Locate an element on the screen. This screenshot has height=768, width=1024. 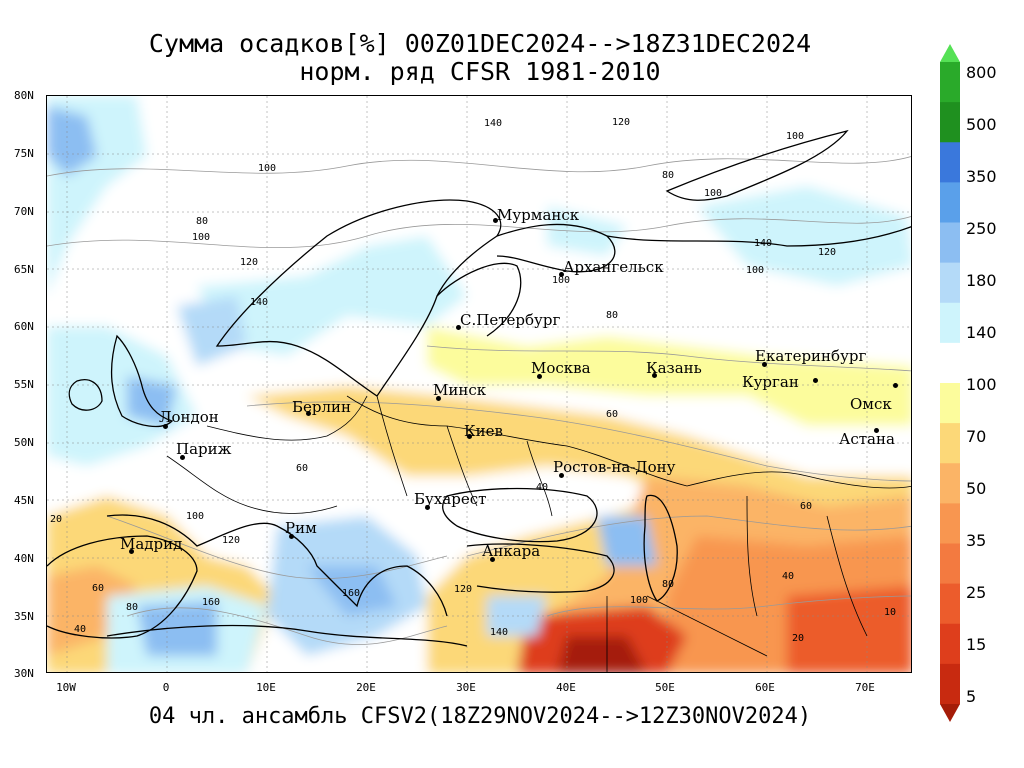
lat-label-65n: 65N is located at coordinates (24, 269).